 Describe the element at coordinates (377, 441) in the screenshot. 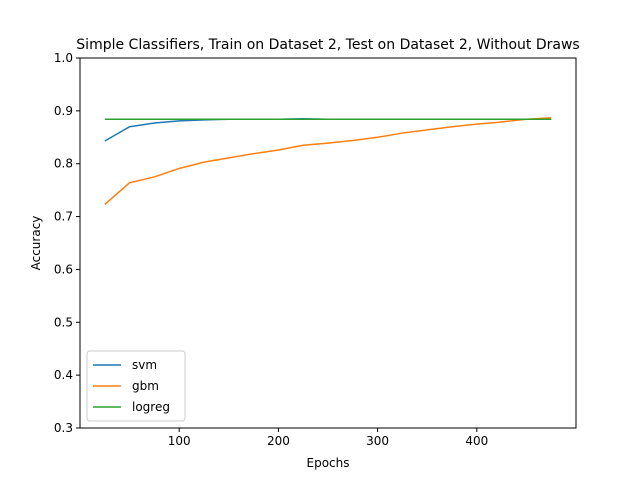

I see `x-tick-label: 300` at that location.